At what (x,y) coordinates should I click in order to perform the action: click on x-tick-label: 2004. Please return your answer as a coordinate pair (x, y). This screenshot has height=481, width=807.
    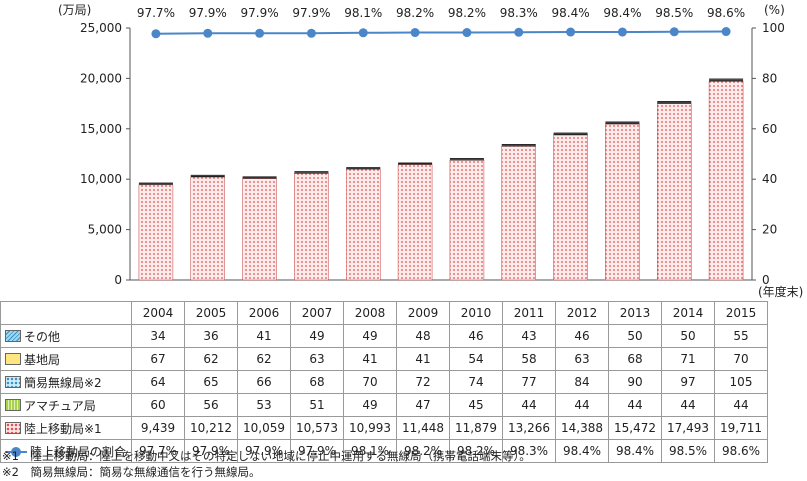
    Looking at the image, I should click on (158, 313).